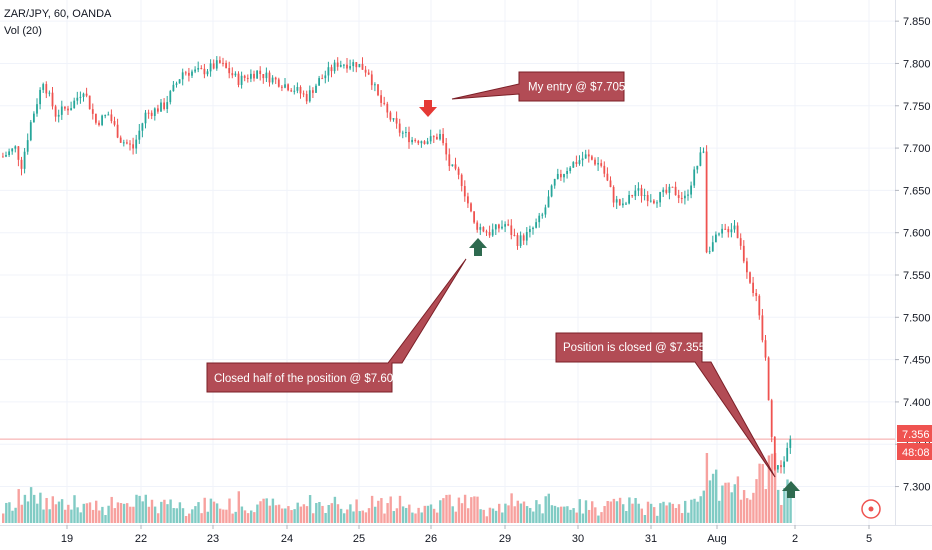 This screenshot has width=932, height=550. I want to click on closed-callout: Position is closed @ $7.355, so click(665, 405).